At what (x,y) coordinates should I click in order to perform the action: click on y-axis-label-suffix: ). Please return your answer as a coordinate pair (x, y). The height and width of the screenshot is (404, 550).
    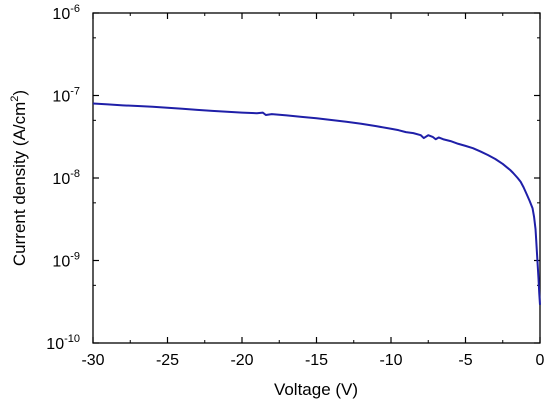
    Looking at the image, I should click on (19, 93).